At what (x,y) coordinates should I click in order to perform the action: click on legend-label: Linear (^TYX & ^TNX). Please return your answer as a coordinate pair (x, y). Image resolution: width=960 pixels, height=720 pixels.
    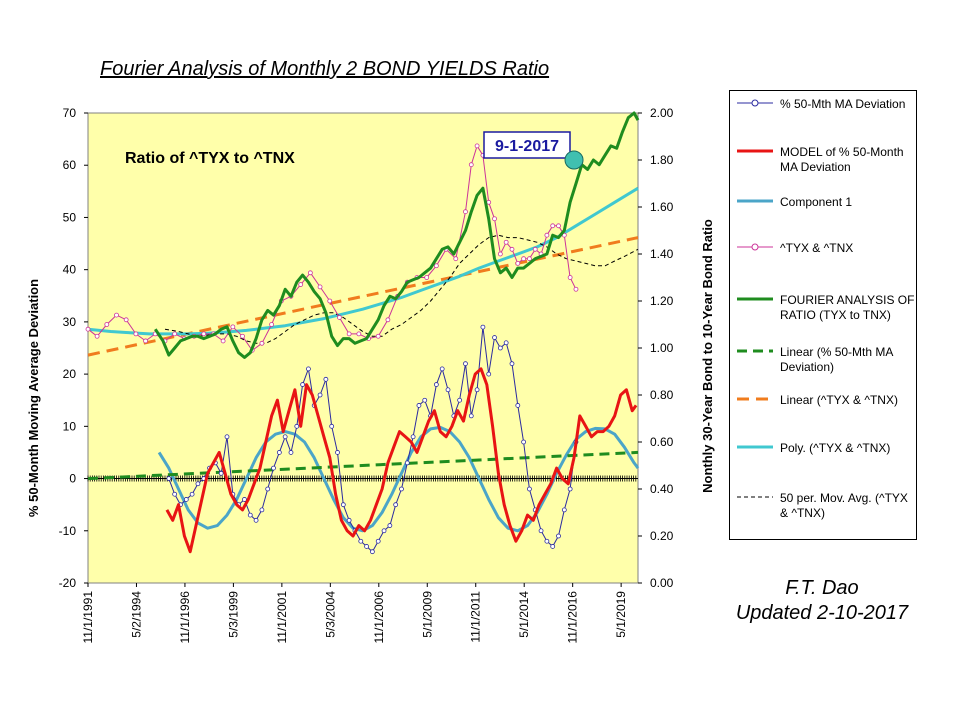
    Looking at the image, I should click on (839, 400).